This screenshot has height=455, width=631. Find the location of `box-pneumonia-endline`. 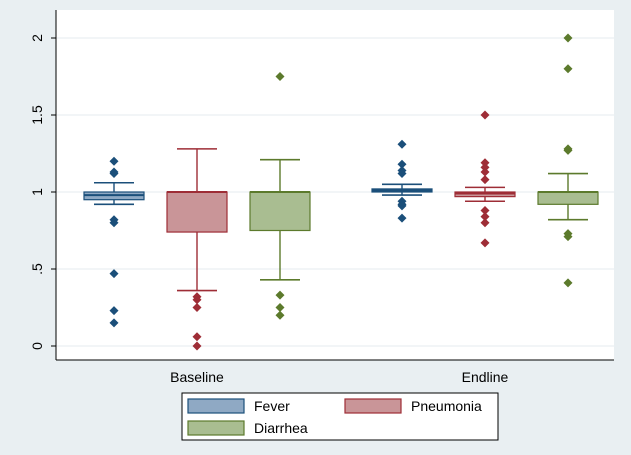

box-pneumonia-endline is located at coordinates (485, 179).